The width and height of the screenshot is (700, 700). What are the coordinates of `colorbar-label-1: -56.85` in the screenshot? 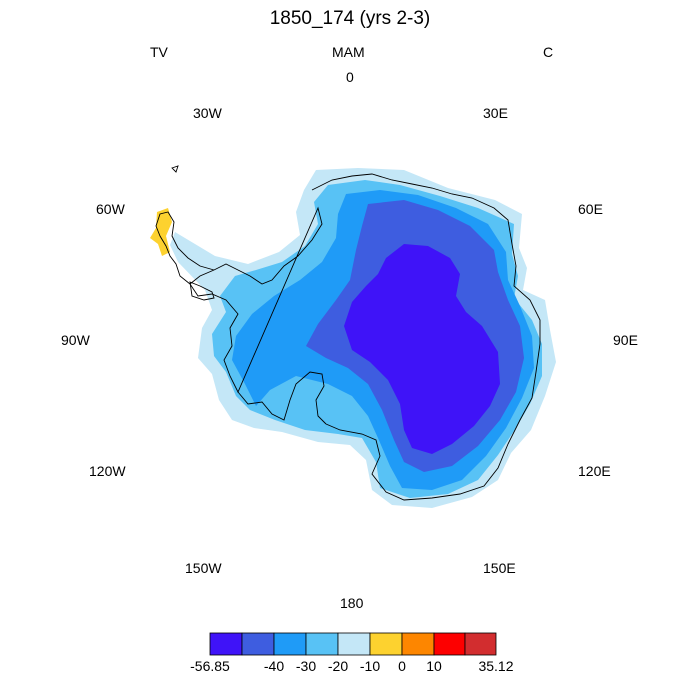 It's located at (210, 666).